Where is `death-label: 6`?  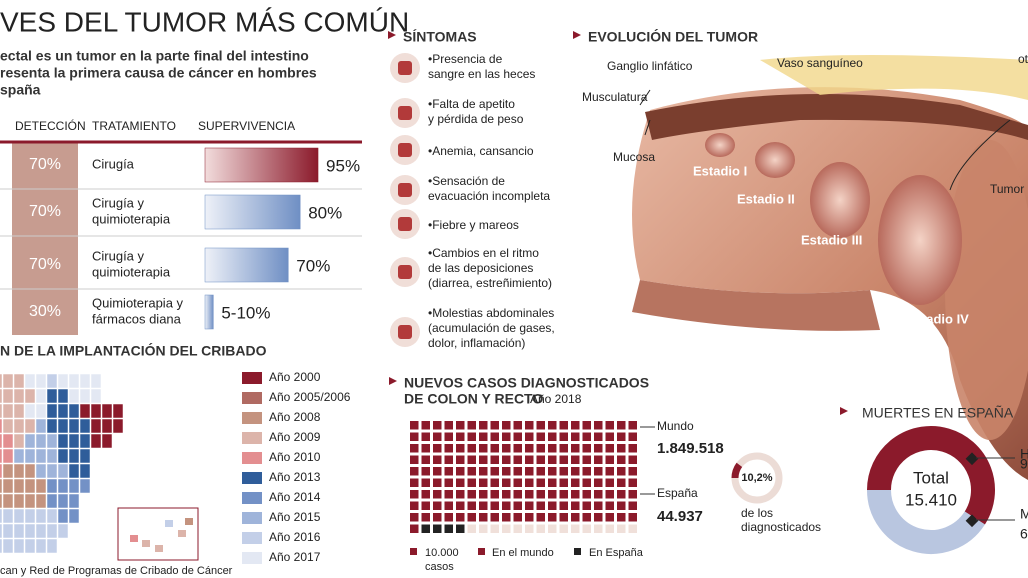 death-label: 6 is located at coordinates (1024, 534).